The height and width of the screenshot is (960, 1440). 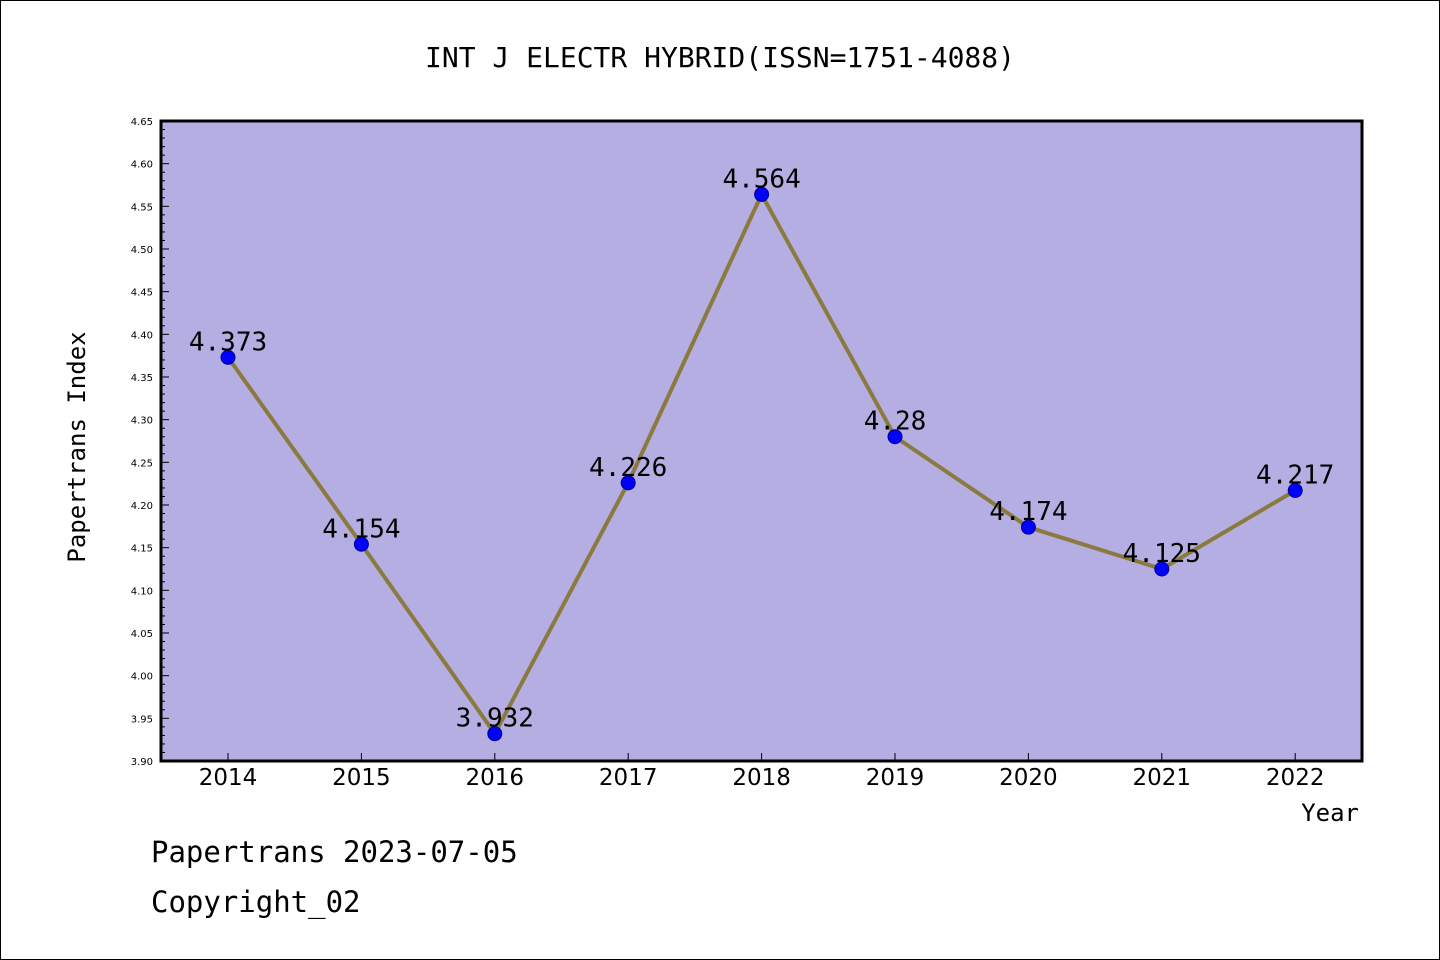 I want to click on data-label: 3.932, so click(x=495, y=719).